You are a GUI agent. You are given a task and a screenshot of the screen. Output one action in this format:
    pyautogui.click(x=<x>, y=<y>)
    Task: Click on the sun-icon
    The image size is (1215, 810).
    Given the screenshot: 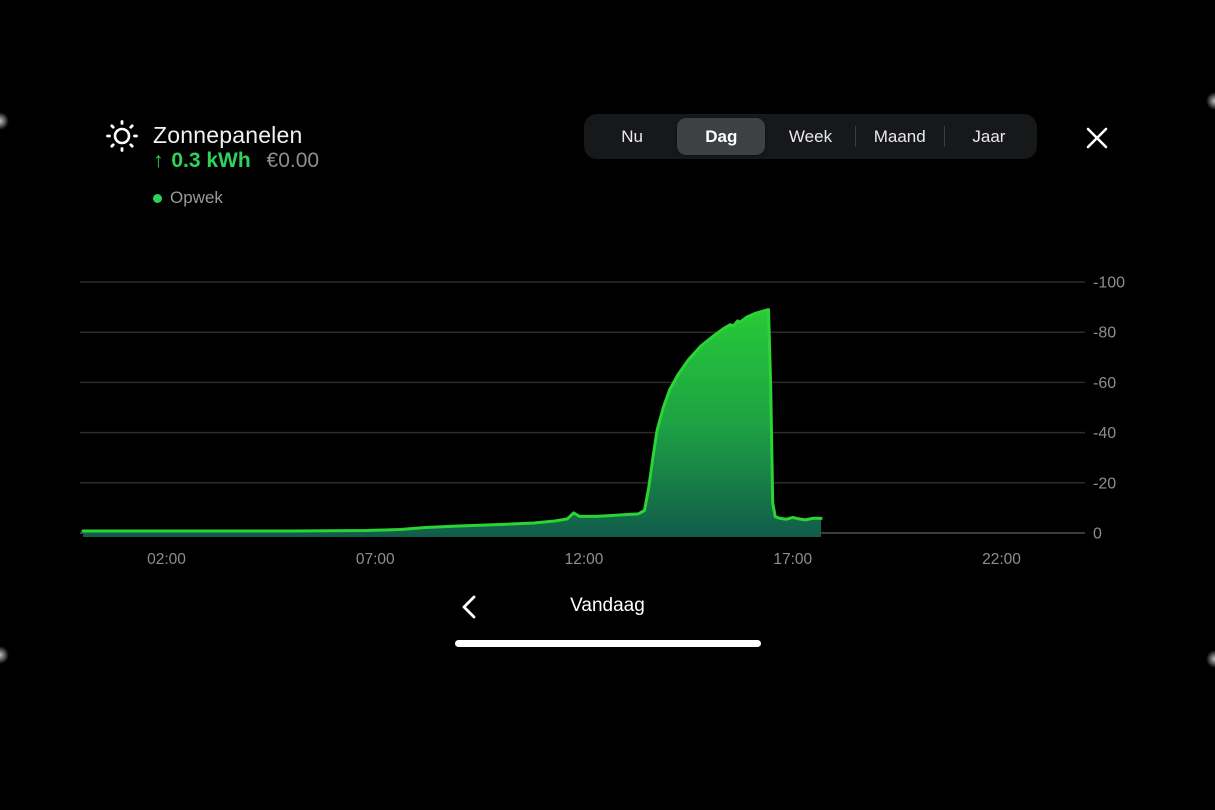 What is the action you would take?
    pyautogui.click(x=122, y=136)
    